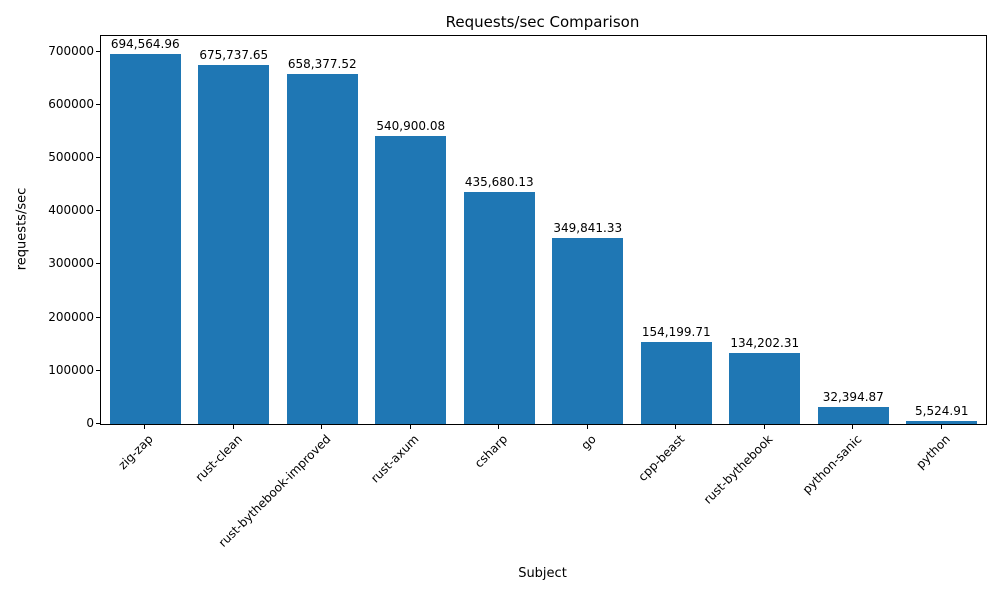 Image resolution: width=1000 pixels, height=600 pixels. Describe the element at coordinates (395, 459) in the screenshot. I see `x-tick-label: rust-axum` at that location.